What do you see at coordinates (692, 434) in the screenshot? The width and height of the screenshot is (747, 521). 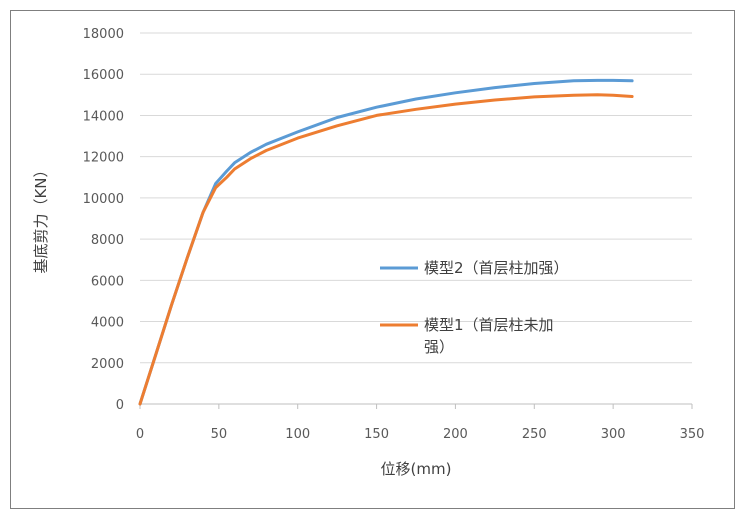 I see `x-tick-label: 350` at bounding box center [692, 434].